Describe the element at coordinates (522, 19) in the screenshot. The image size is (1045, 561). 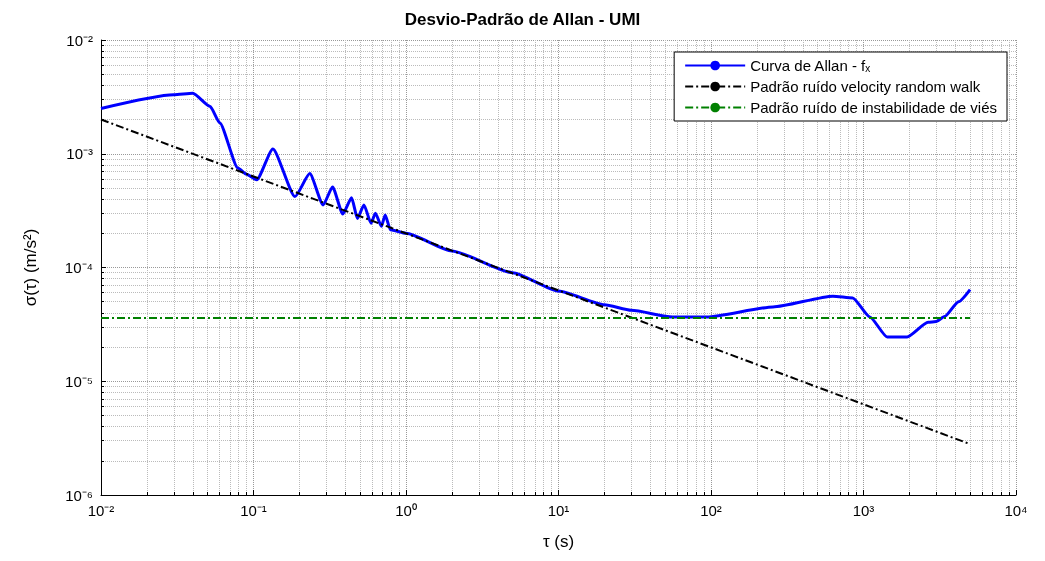
I see `chart-title: Desvio-Padrão de Allan - UMI` at that location.